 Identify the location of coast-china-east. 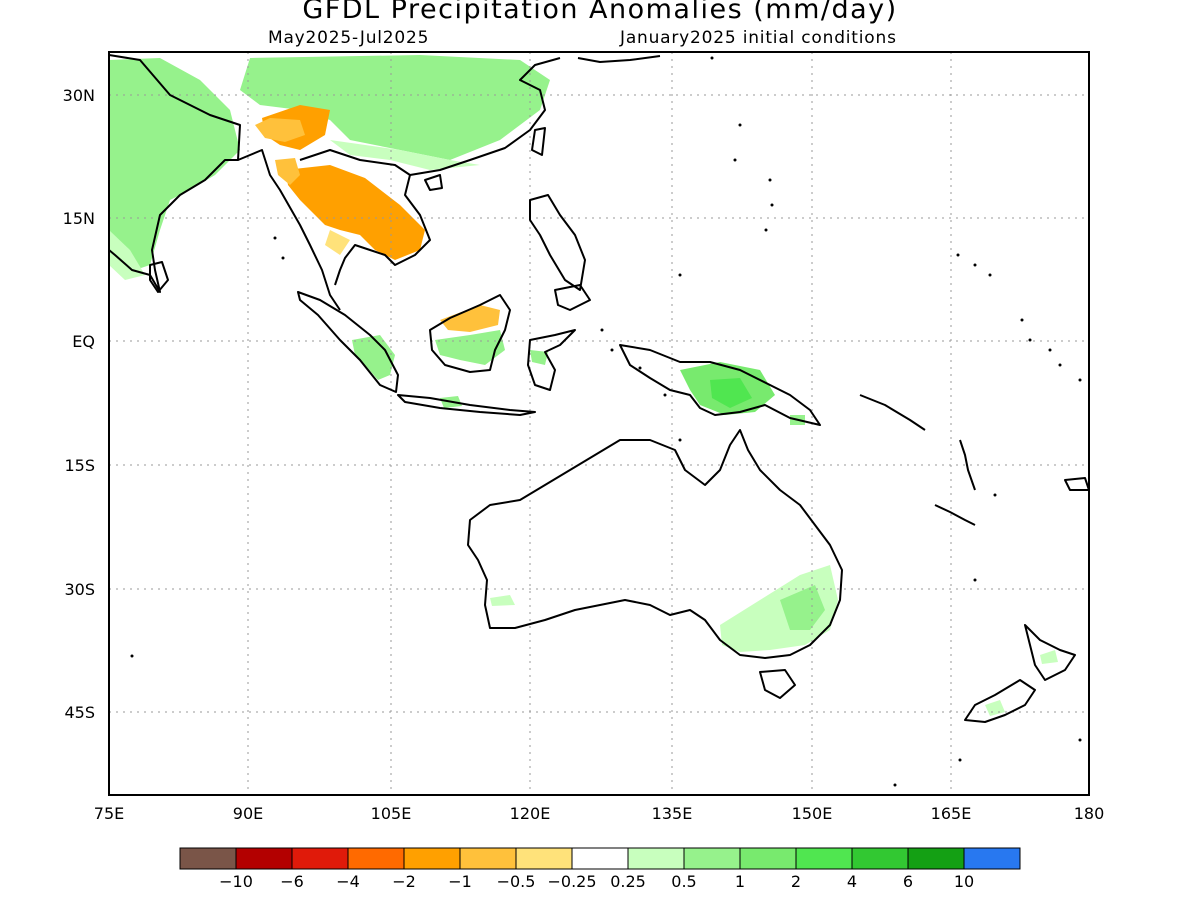
(485, 116).